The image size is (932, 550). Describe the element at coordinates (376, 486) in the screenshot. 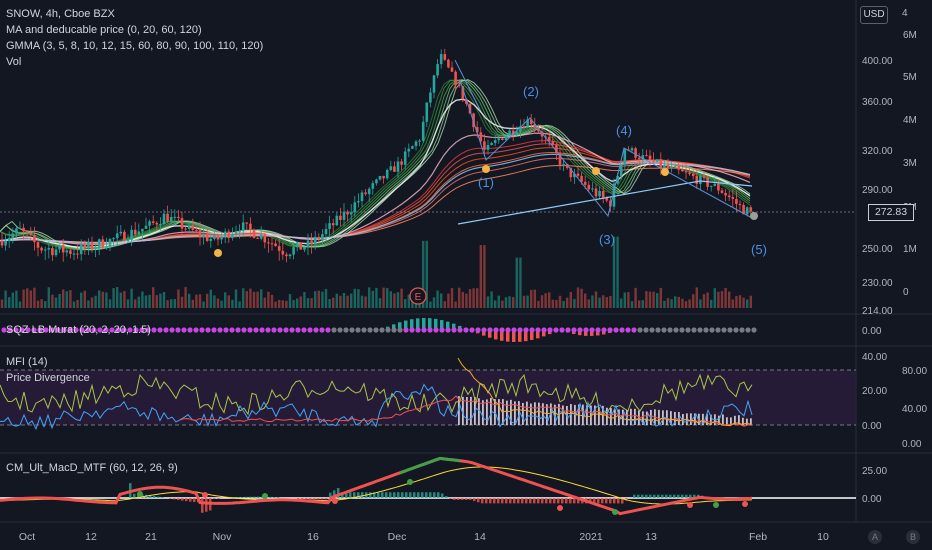

I see `macd-line` at that location.